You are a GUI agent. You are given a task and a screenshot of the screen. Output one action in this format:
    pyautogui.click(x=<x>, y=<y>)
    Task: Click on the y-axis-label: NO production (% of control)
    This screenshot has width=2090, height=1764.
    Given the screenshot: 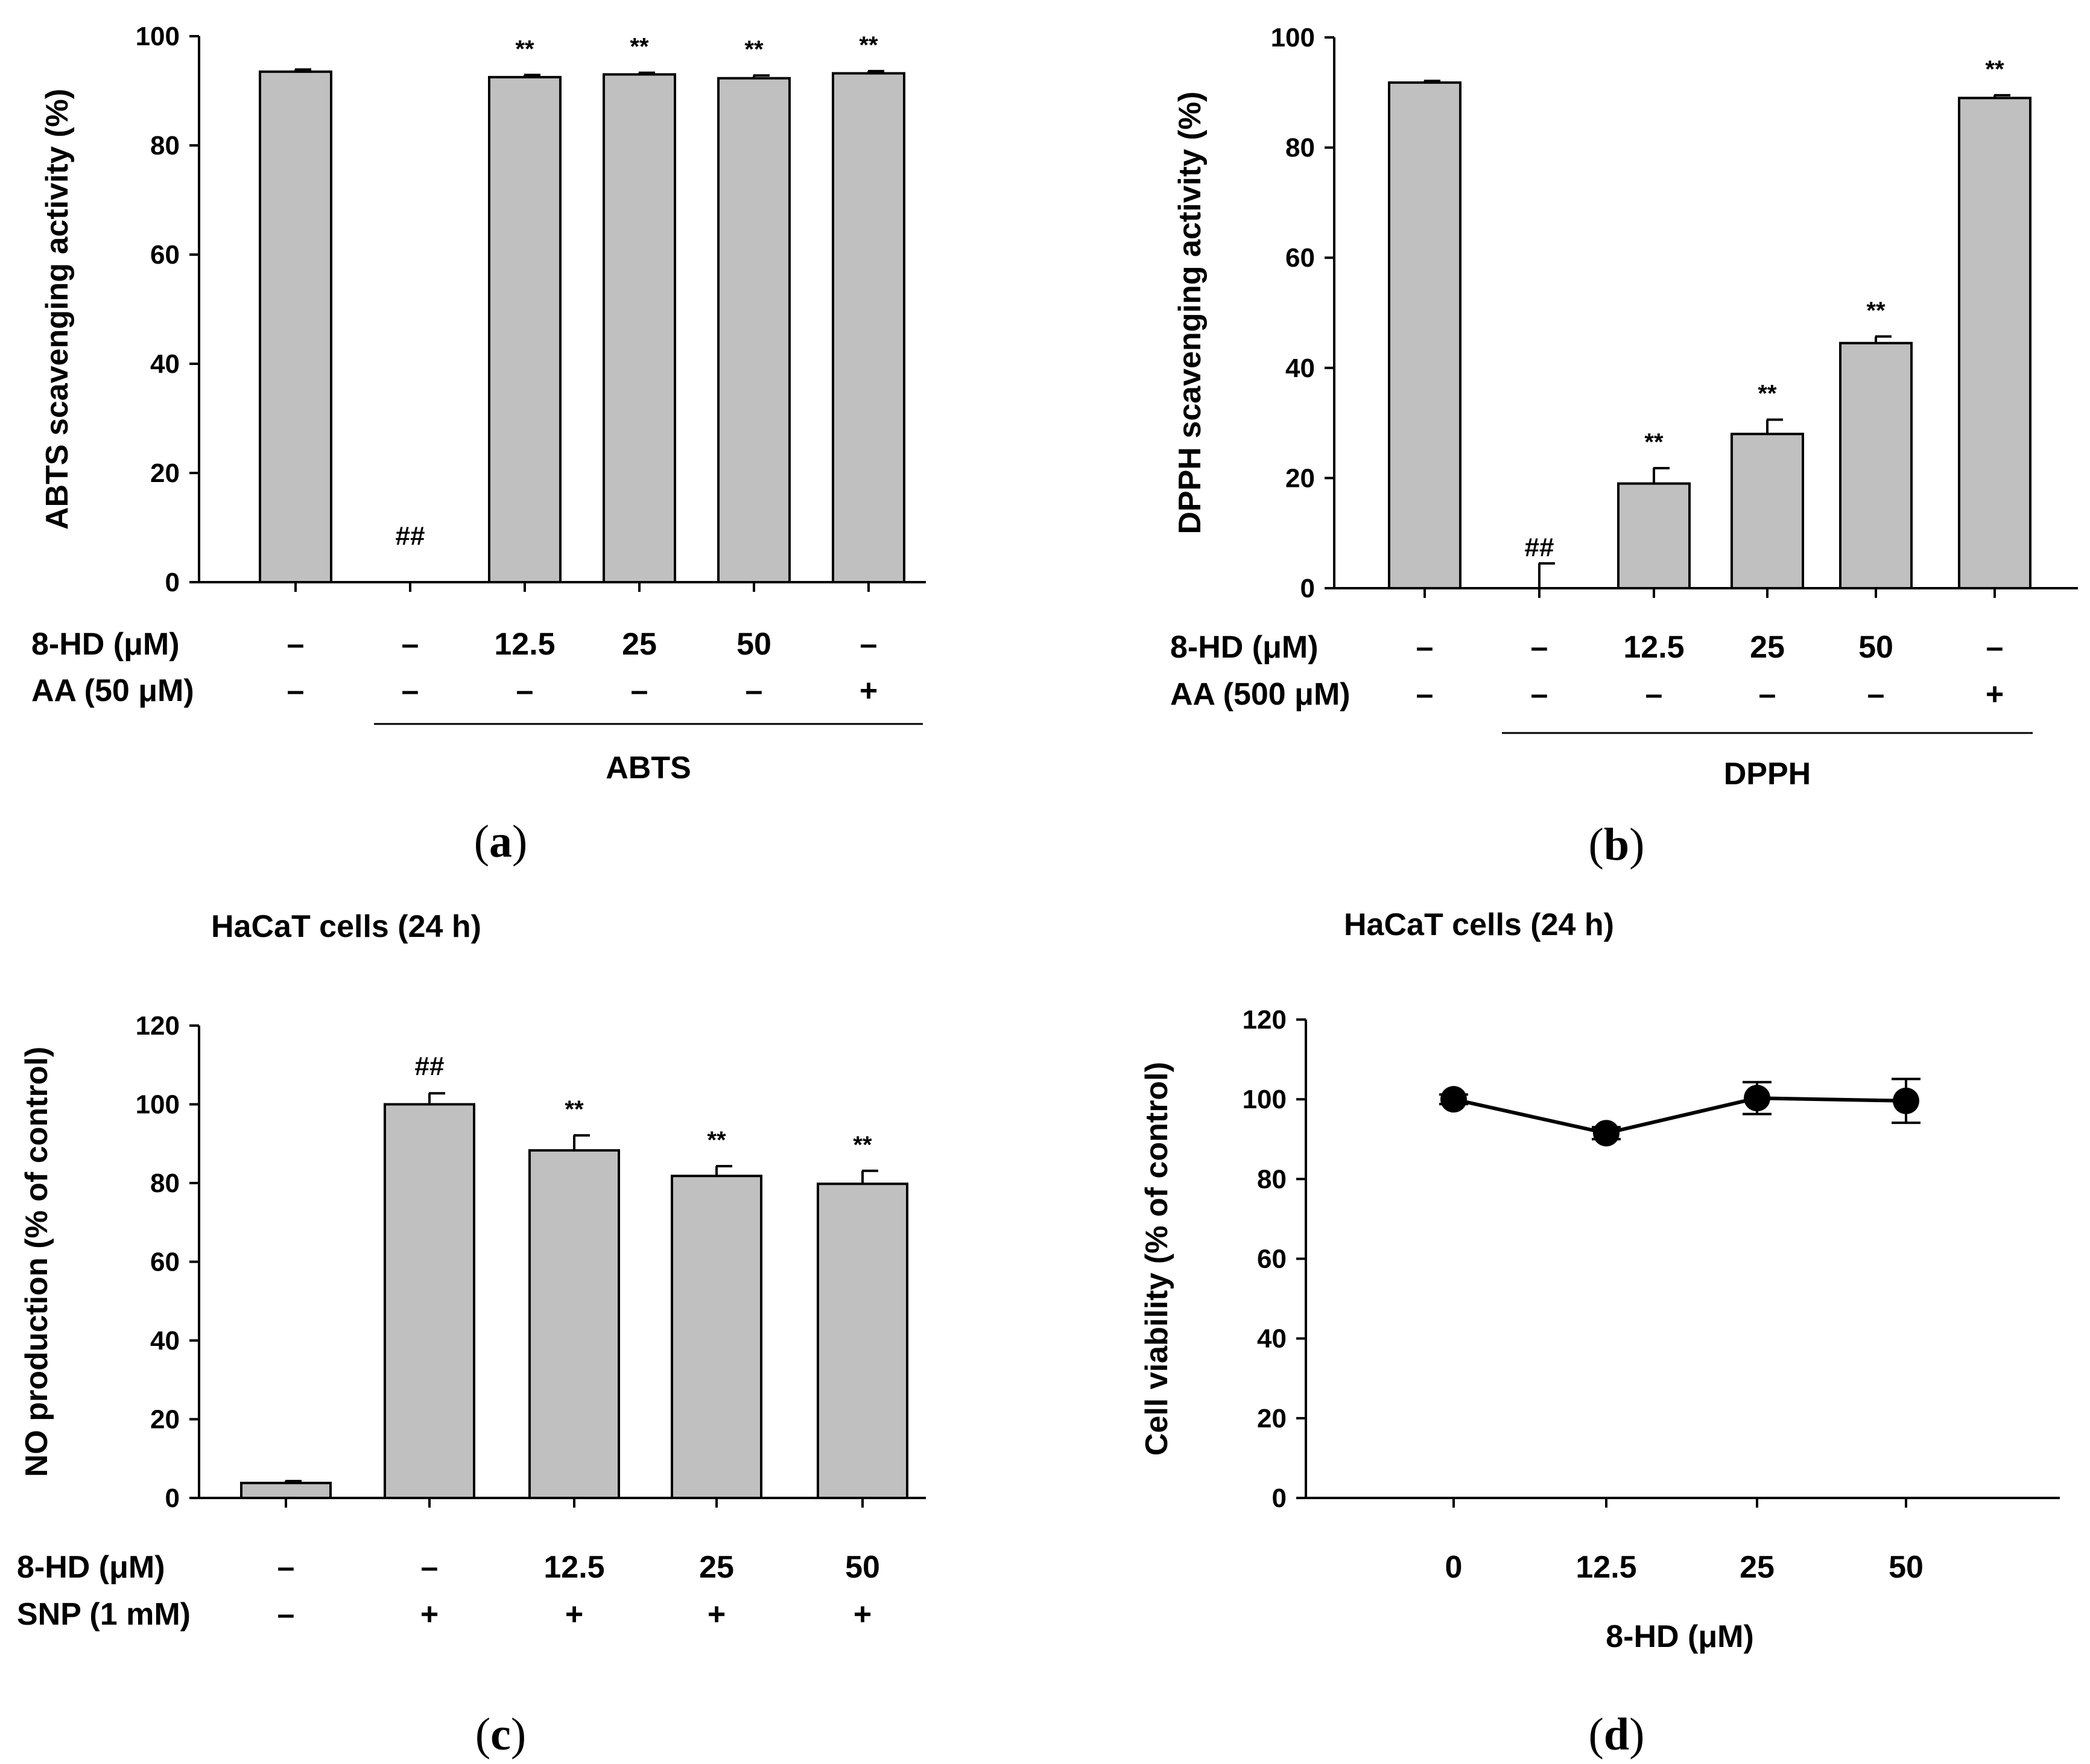 What is the action you would take?
    pyautogui.click(x=36, y=1262)
    